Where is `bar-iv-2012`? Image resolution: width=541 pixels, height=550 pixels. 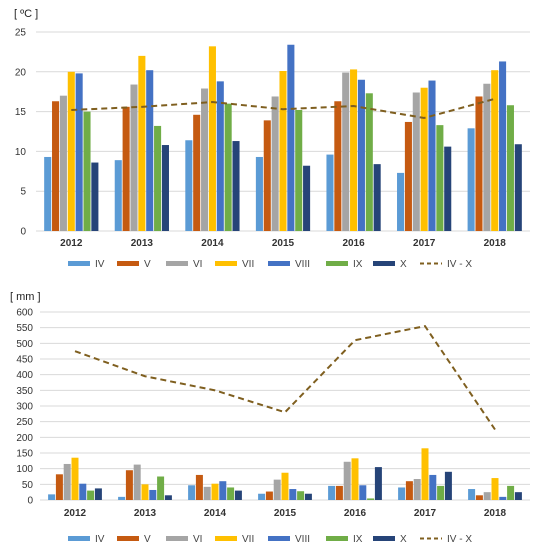
bar-iv-2012 is located at coordinates (48, 193).